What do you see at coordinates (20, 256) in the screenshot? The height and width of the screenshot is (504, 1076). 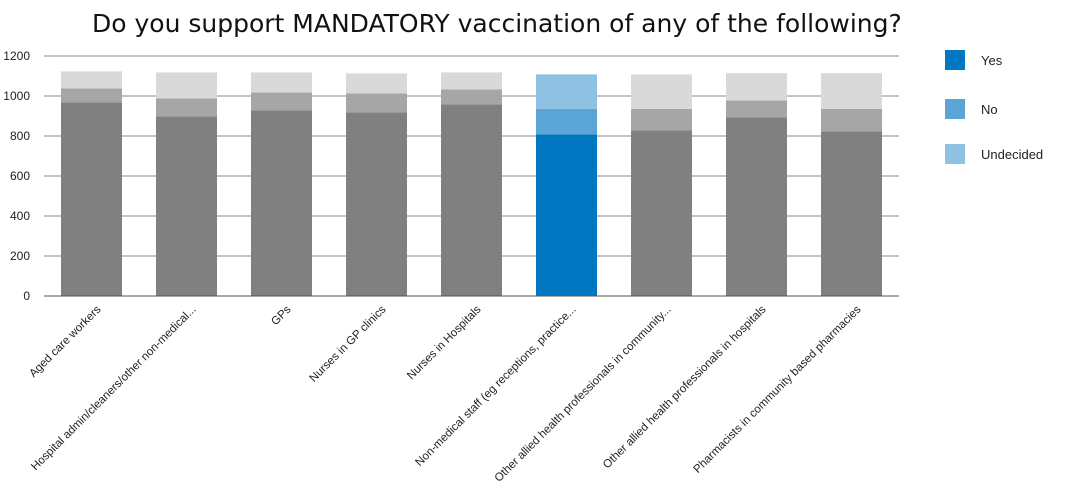 I see `y-tick-label: 200` at bounding box center [20, 256].